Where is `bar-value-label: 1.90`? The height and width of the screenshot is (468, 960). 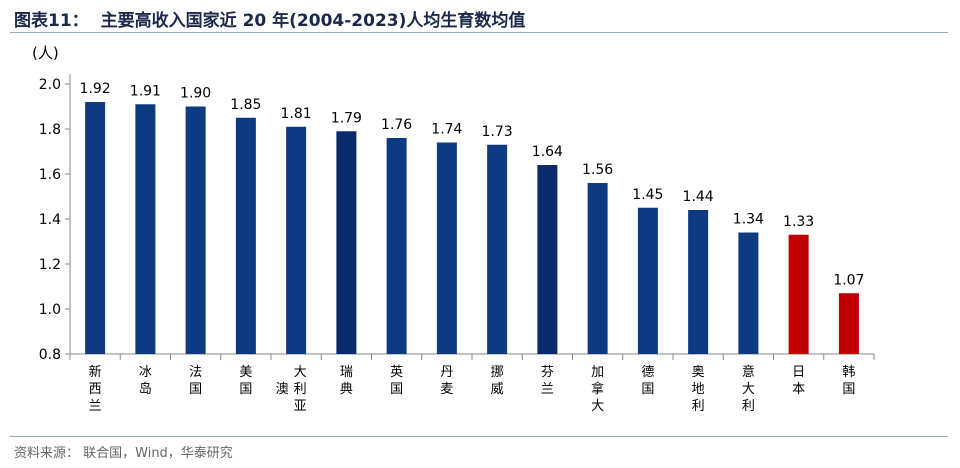
bar-value-label: 1.90 is located at coordinates (195, 94).